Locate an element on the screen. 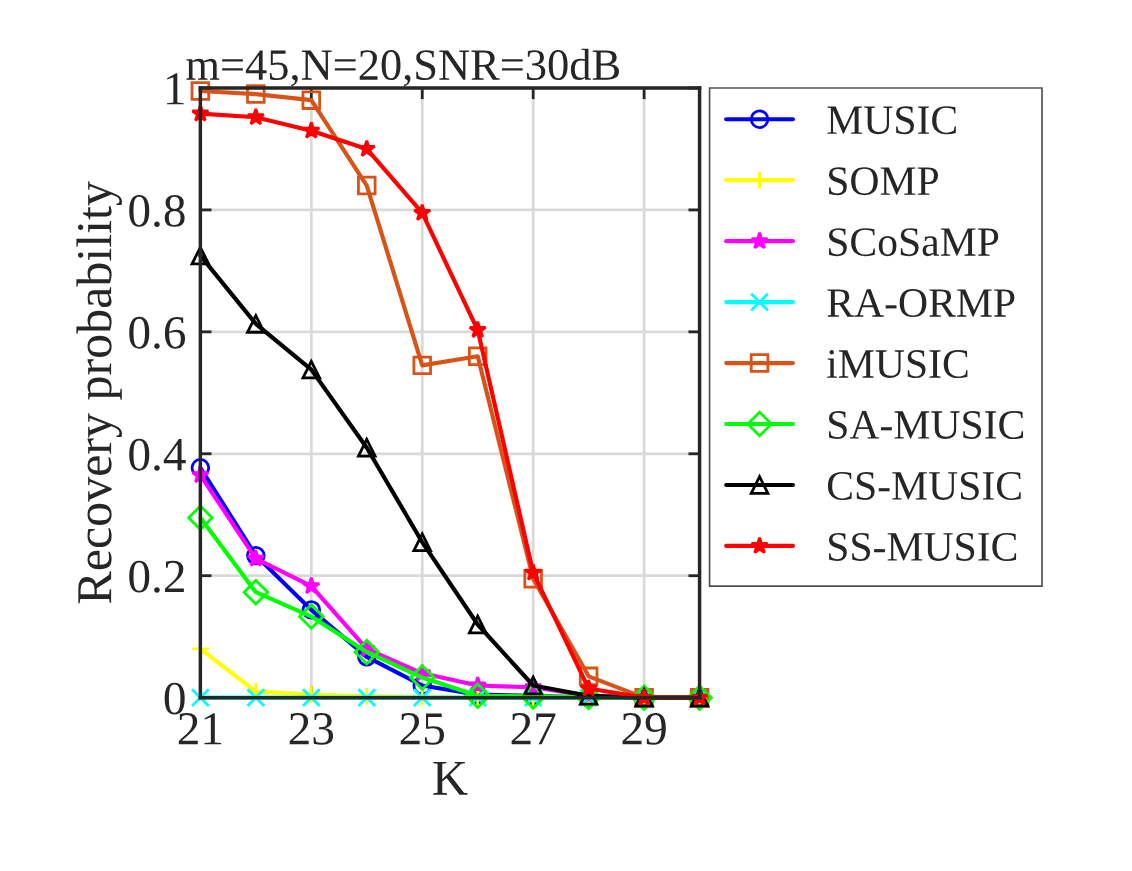  legend-label: SA-MUSIC is located at coordinates (926, 425).